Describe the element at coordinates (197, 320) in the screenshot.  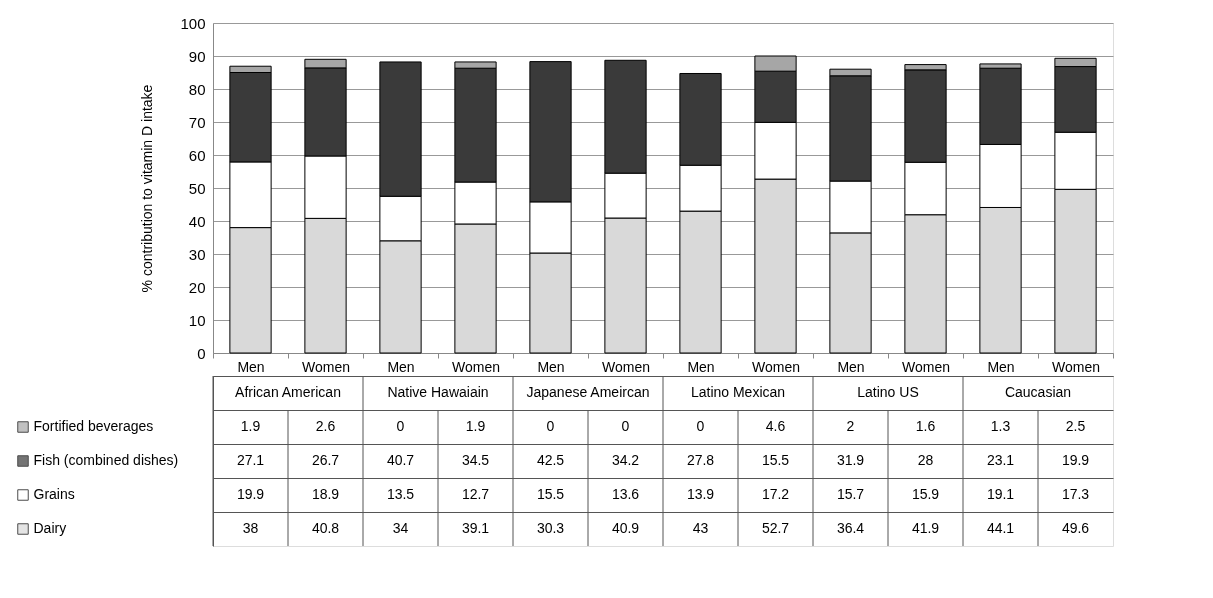
I see `y-tick-label: 10` at that location.